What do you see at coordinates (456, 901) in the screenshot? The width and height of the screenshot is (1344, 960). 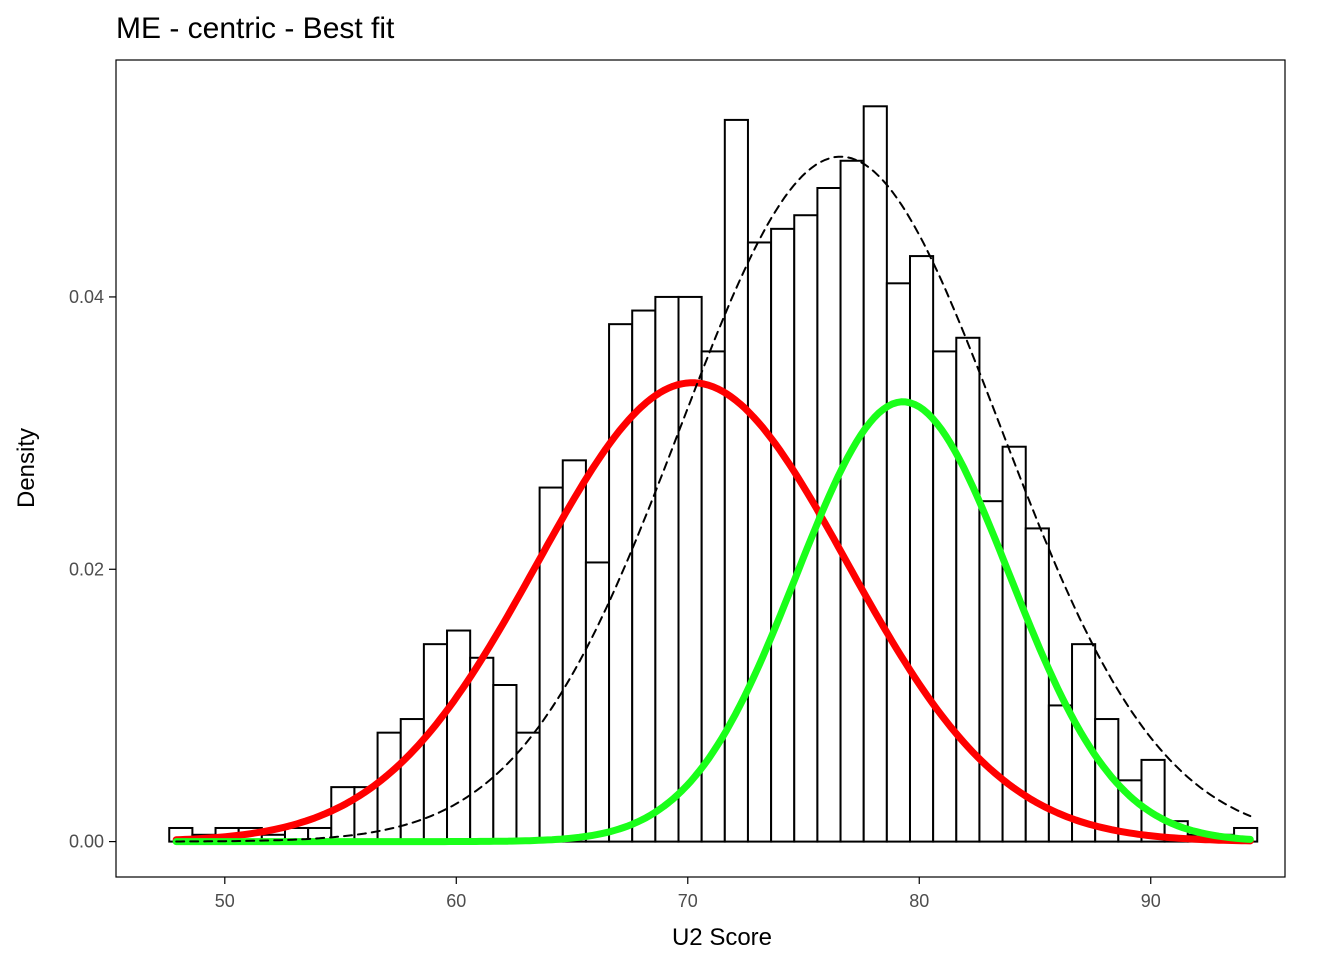 I see `x-tick-label: 60` at bounding box center [456, 901].